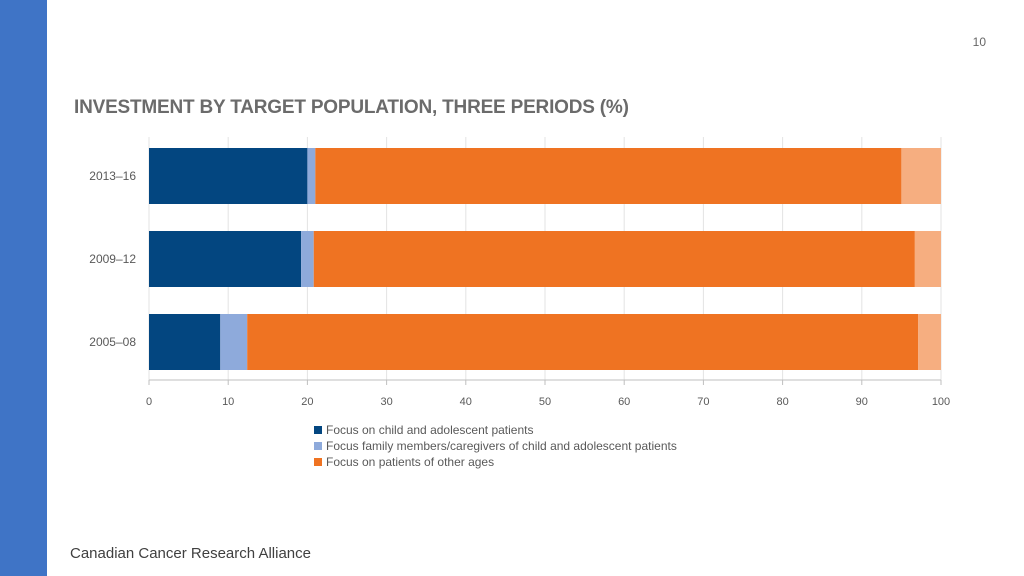  What do you see at coordinates (23, 288) in the screenshot?
I see `side-accent-bar` at bounding box center [23, 288].